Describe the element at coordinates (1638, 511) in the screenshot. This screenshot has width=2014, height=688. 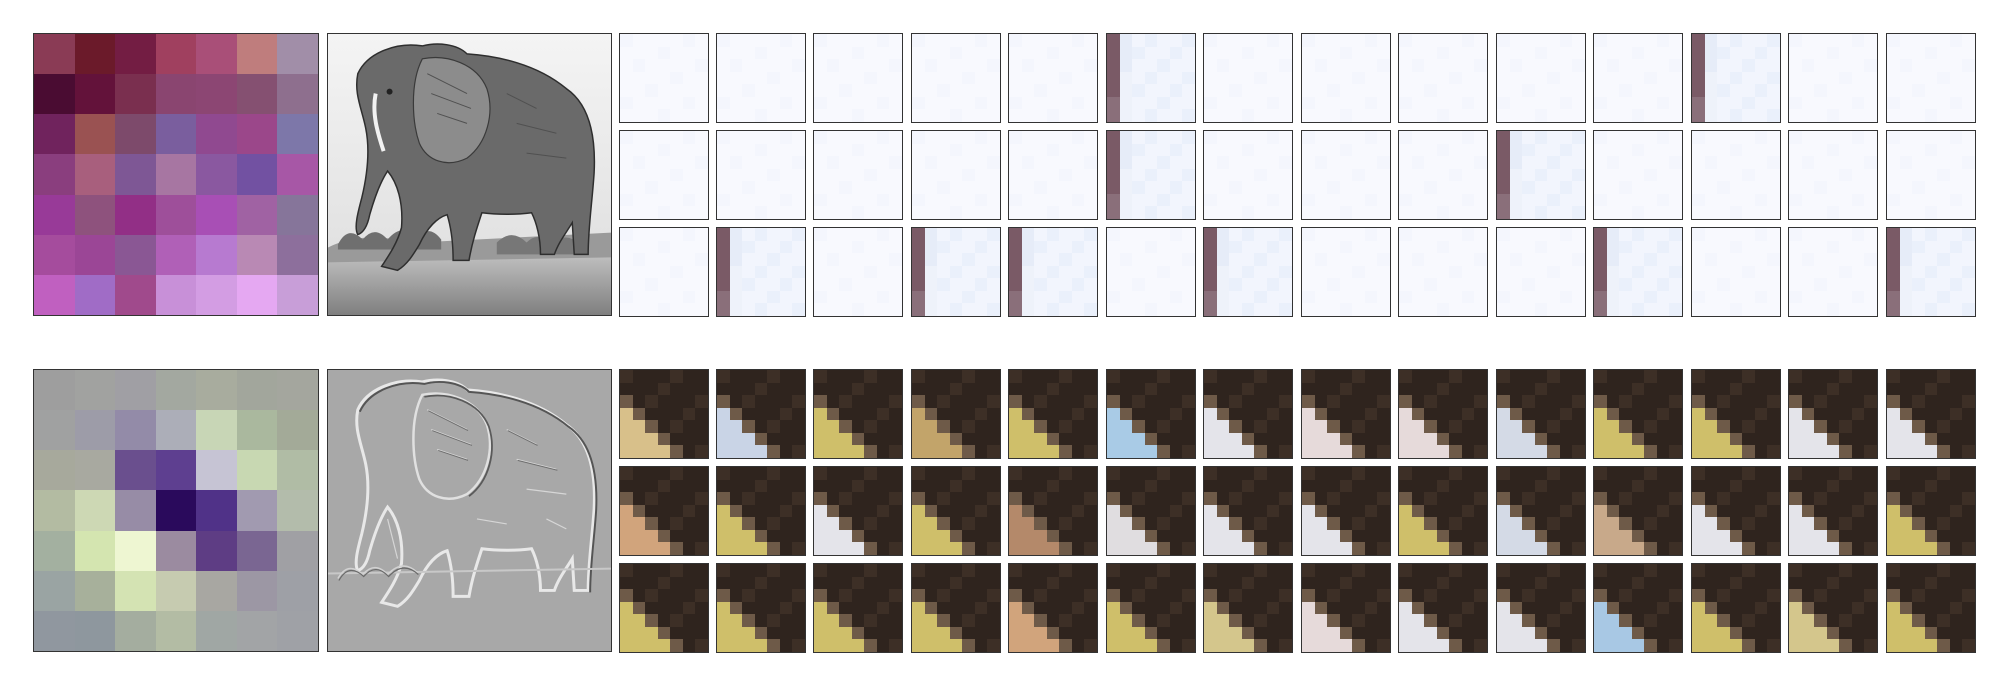
I see `patch-tan-mid` at that location.